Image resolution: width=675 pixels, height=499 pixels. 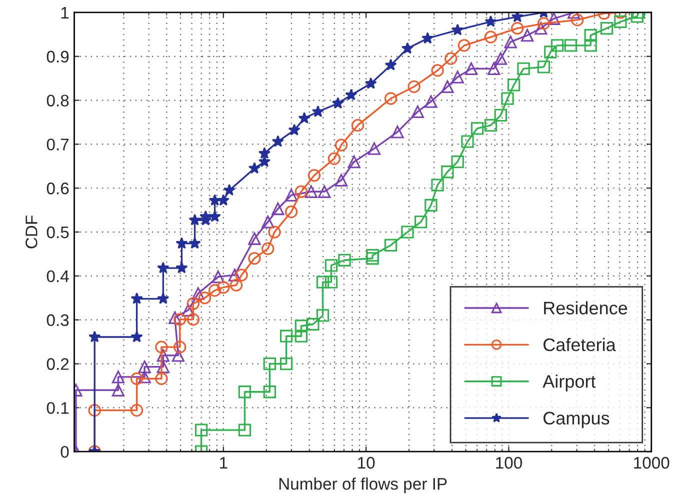 What do you see at coordinates (224, 463) in the screenshot?
I see `x-tick-label: 1` at bounding box center [224, 463].